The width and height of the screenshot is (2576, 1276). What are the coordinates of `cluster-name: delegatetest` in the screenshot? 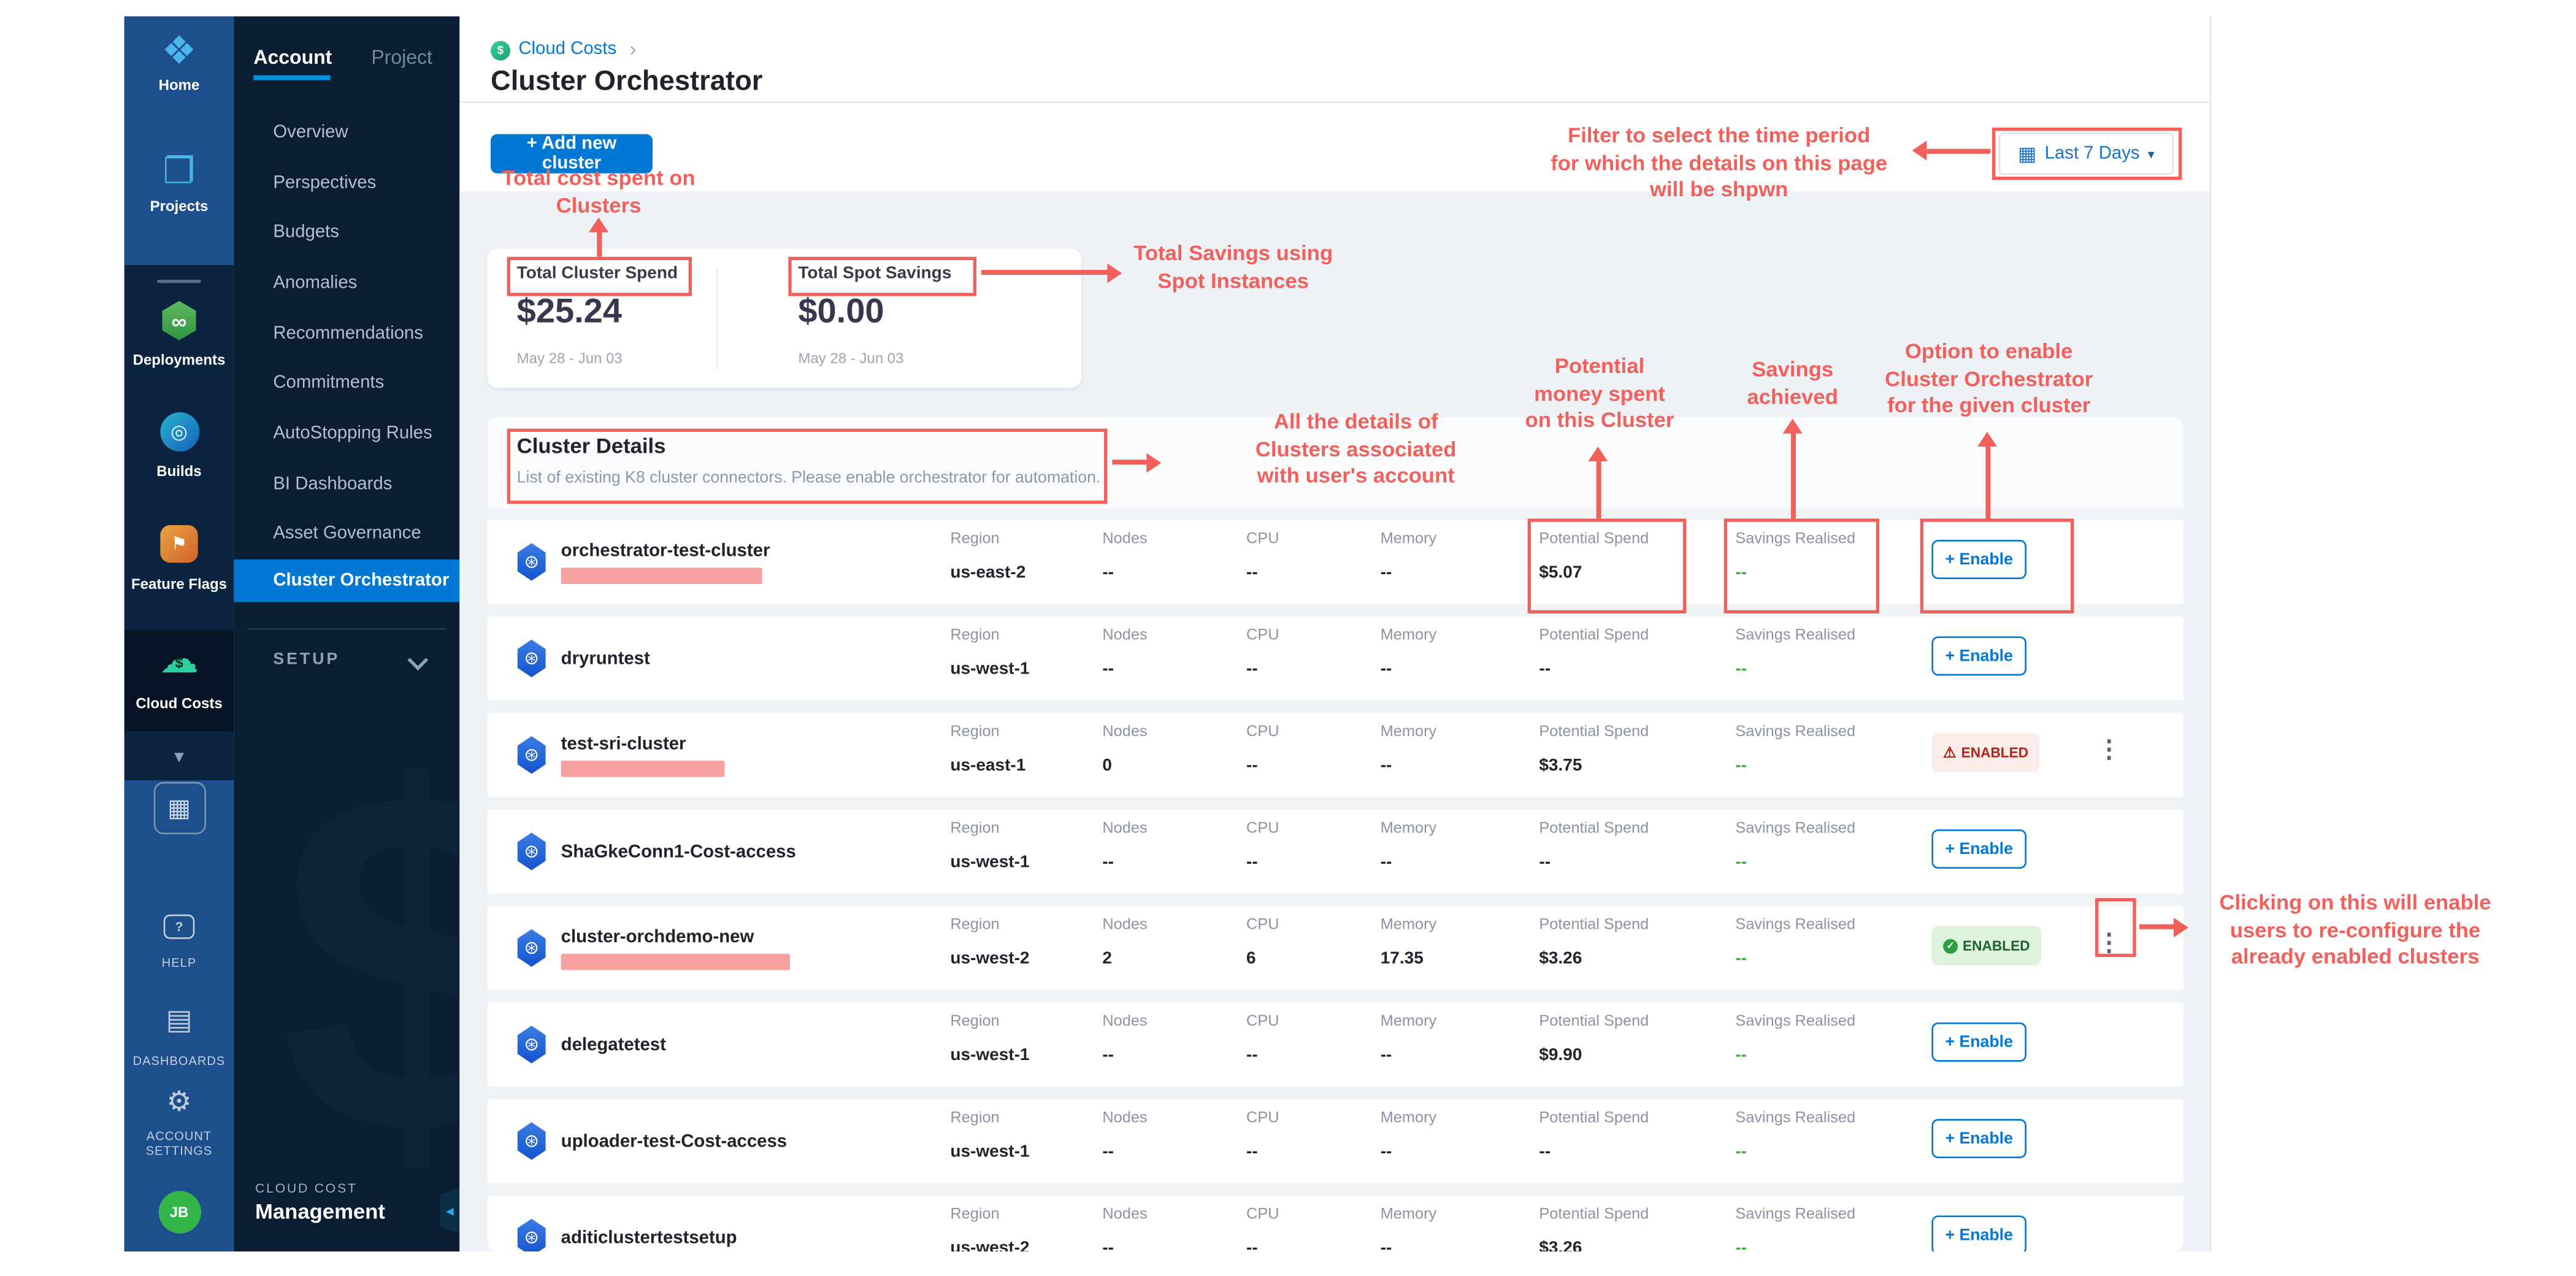 It's located at (613, 1044).